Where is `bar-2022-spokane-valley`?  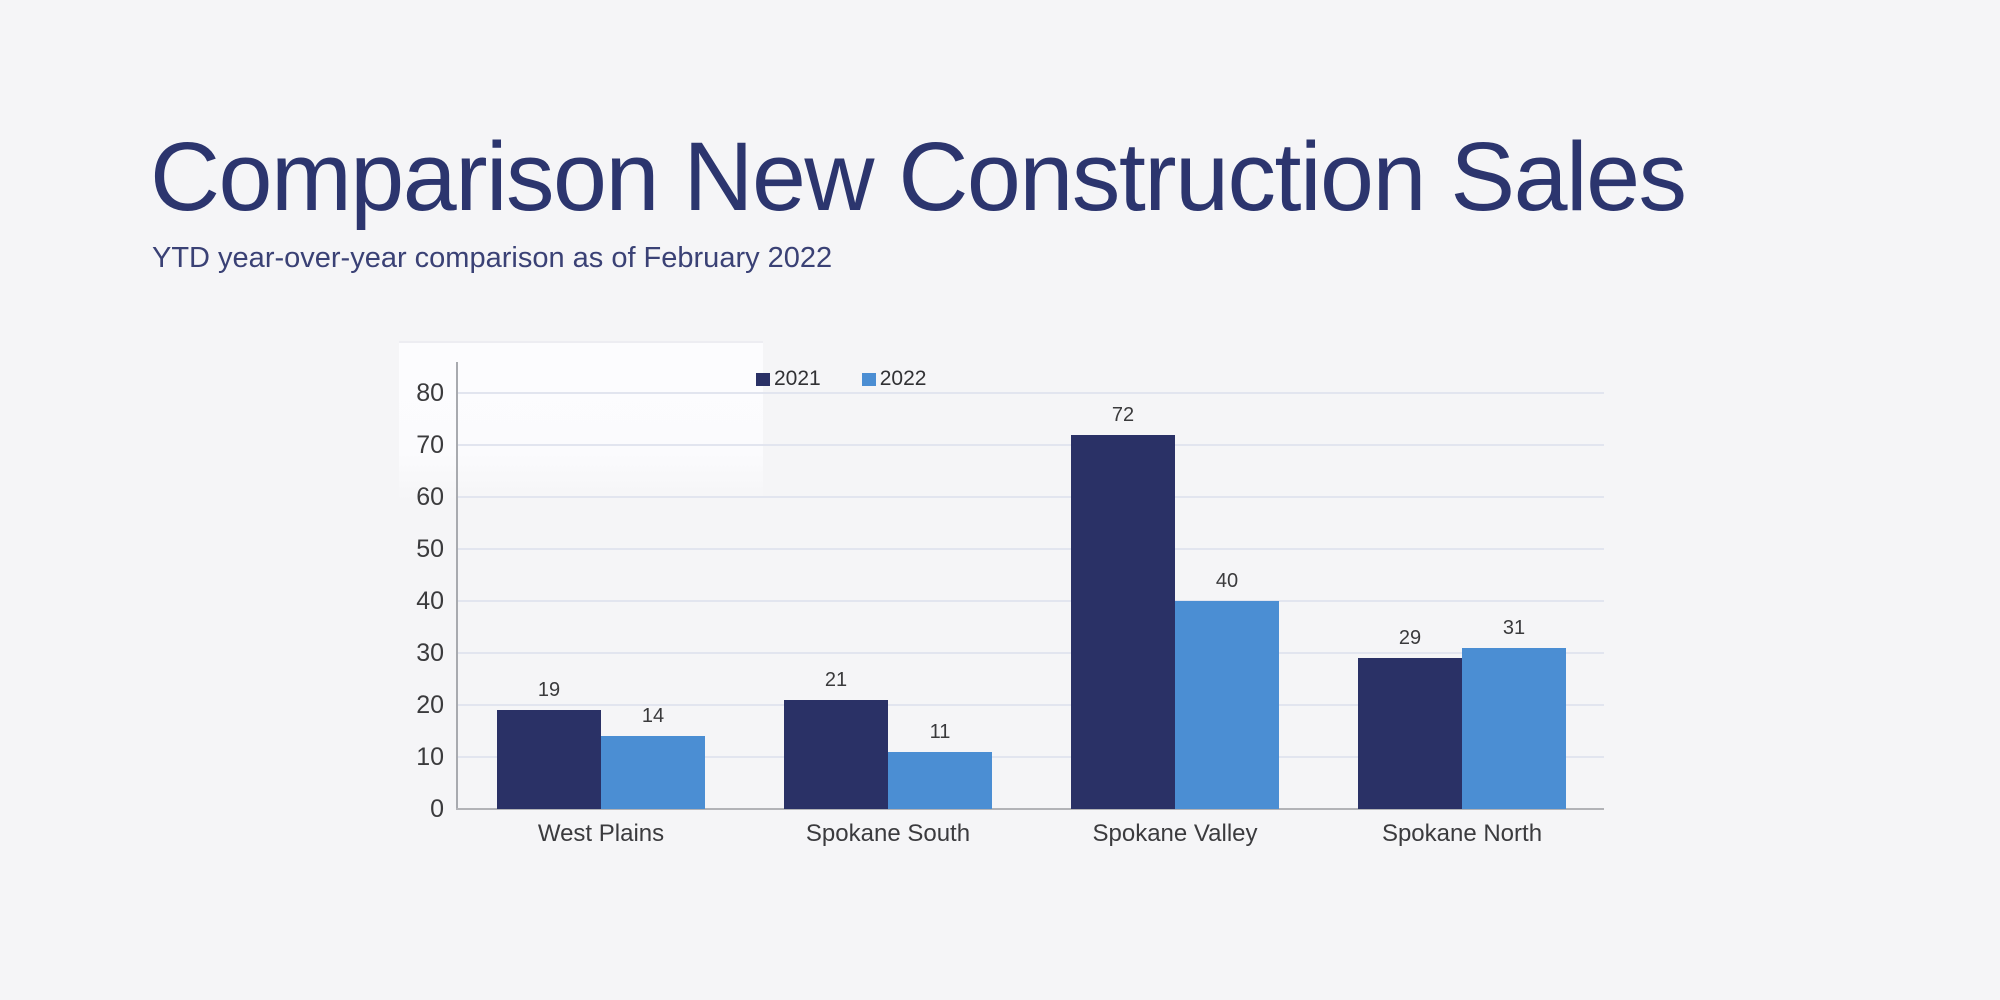
bar-2022-spokane-valley is located at coordinates (1227, 705).